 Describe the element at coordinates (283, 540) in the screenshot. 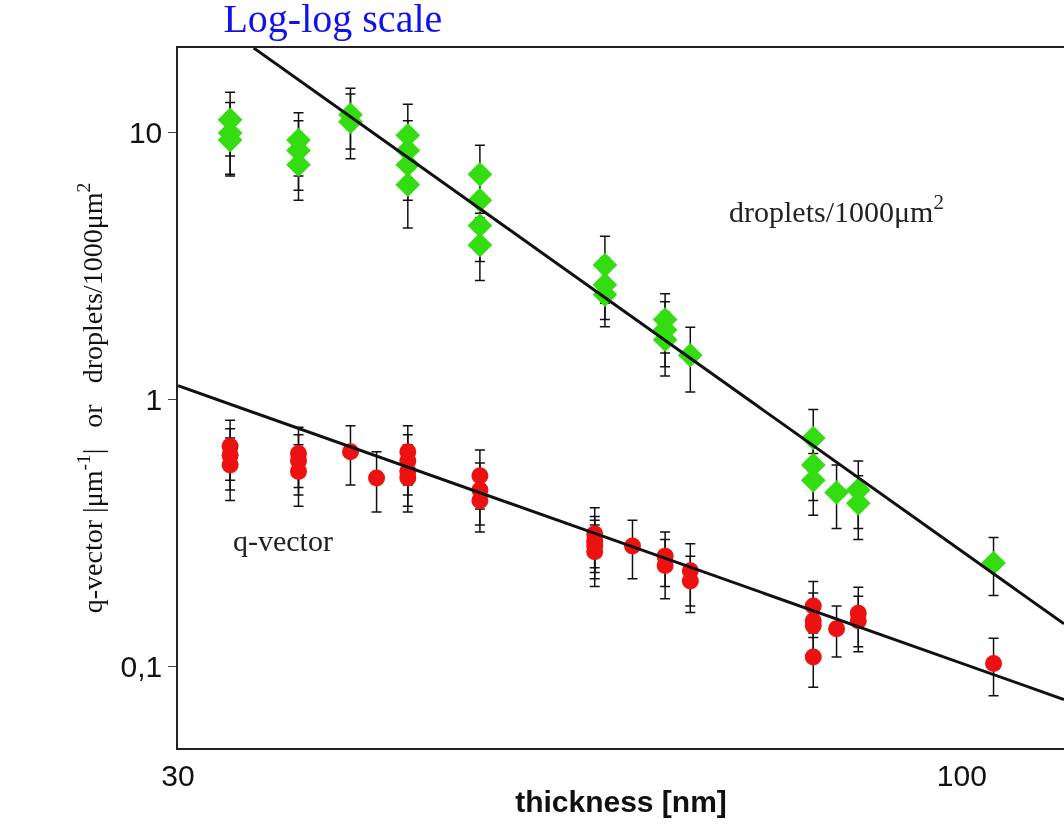

I see `annotation: q-vector` at that location.